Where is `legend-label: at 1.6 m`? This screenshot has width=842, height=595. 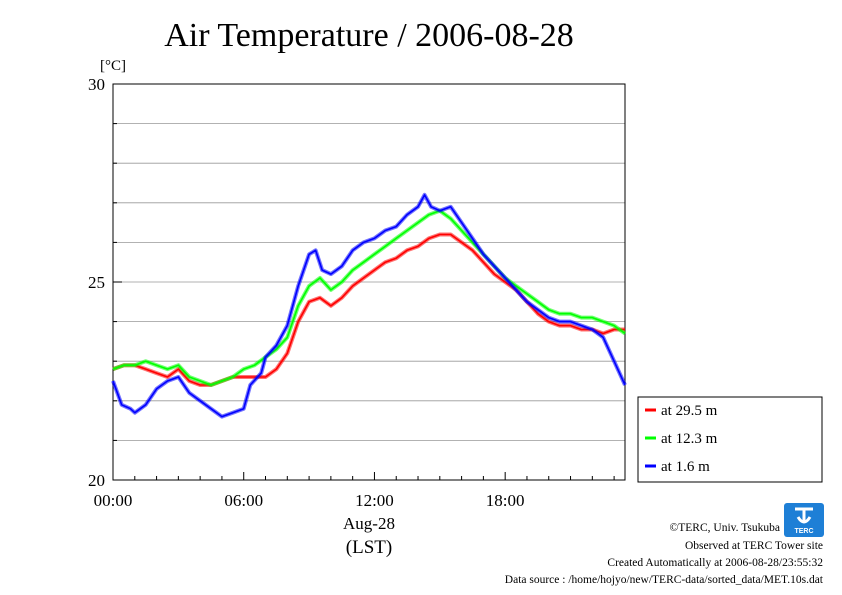
legend-label: at 1.6 m is located at coordinates (685, 467).